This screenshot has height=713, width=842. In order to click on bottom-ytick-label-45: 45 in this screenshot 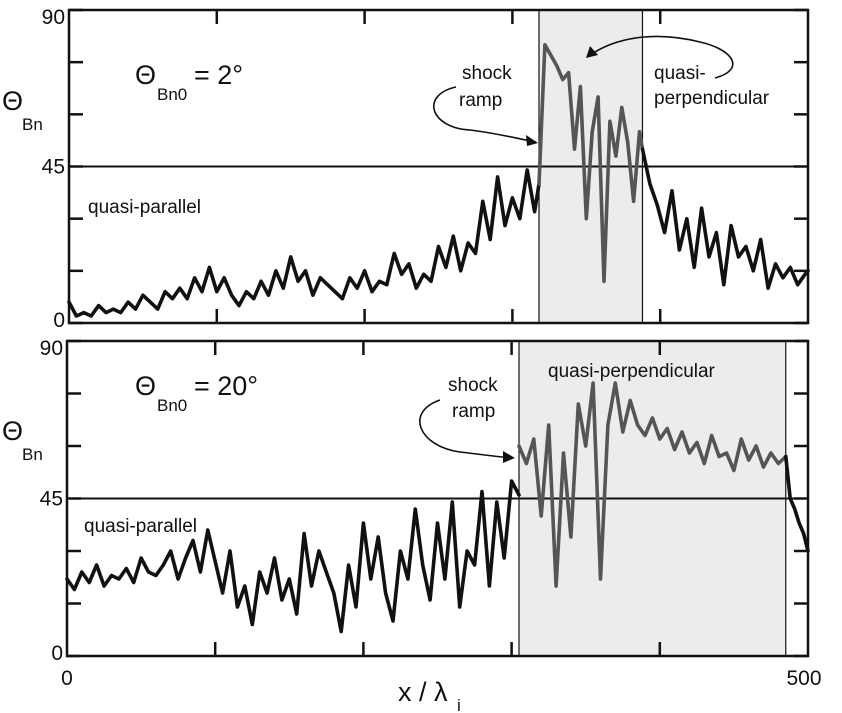, I will do `click(51, 499)`.